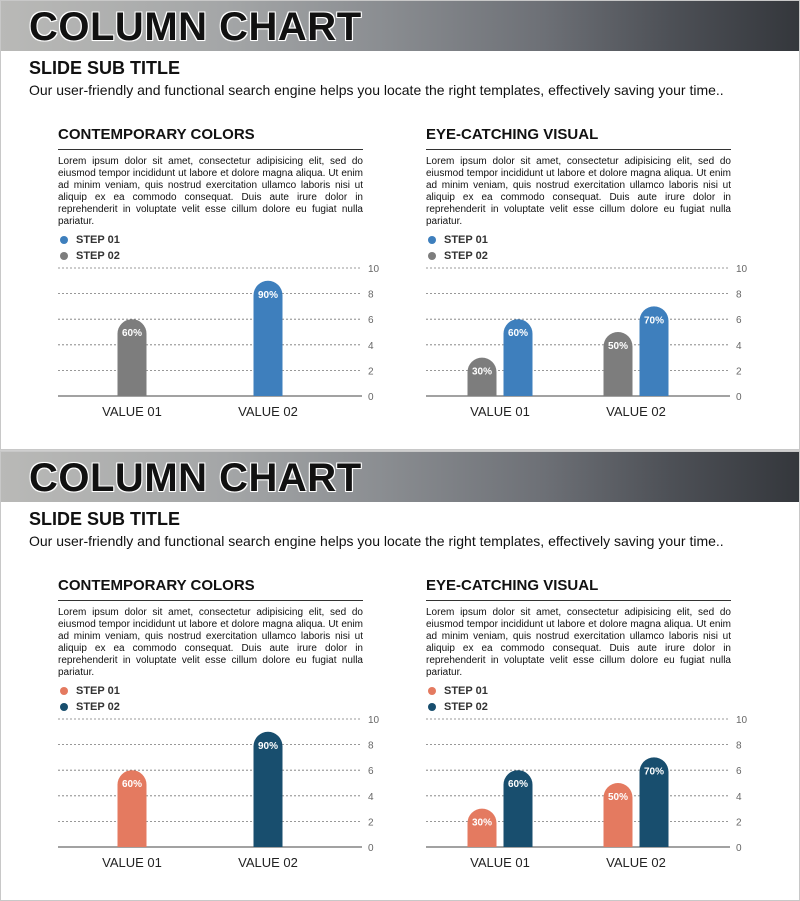 The height and width of the screenshot is (901, 800). Describe the element at coordinates (210, 137) in the screenshot. I see `panel-heading: CONTEMPORARY COLORS` at that location.